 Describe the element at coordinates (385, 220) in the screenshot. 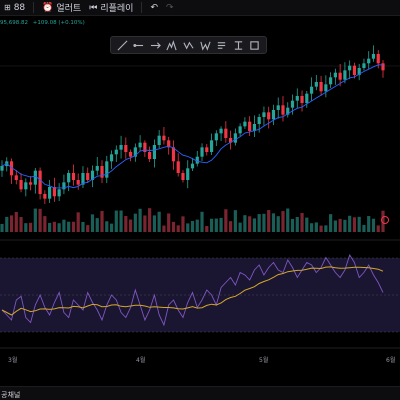

I see `volume-settings-icon` at that location.